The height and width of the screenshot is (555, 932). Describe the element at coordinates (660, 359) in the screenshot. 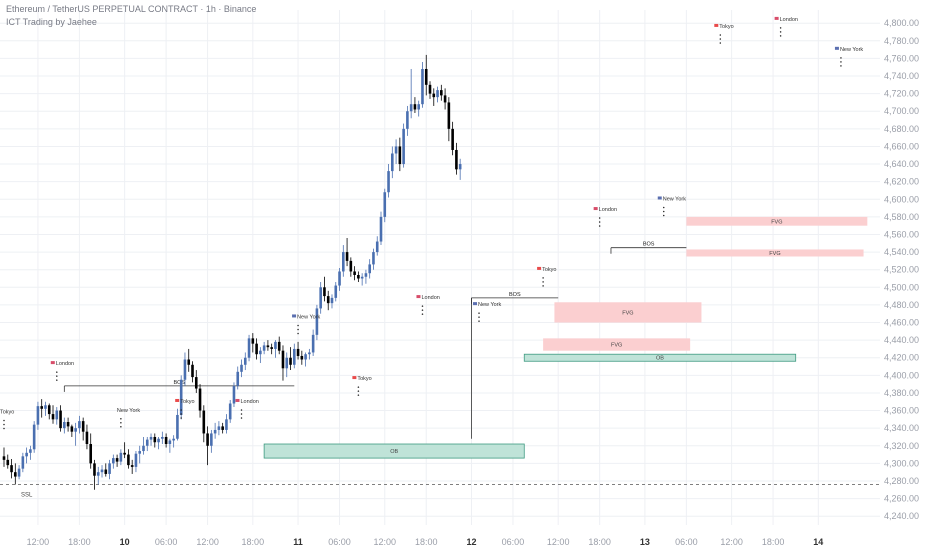

I see `order-block-label: OB` at that location.